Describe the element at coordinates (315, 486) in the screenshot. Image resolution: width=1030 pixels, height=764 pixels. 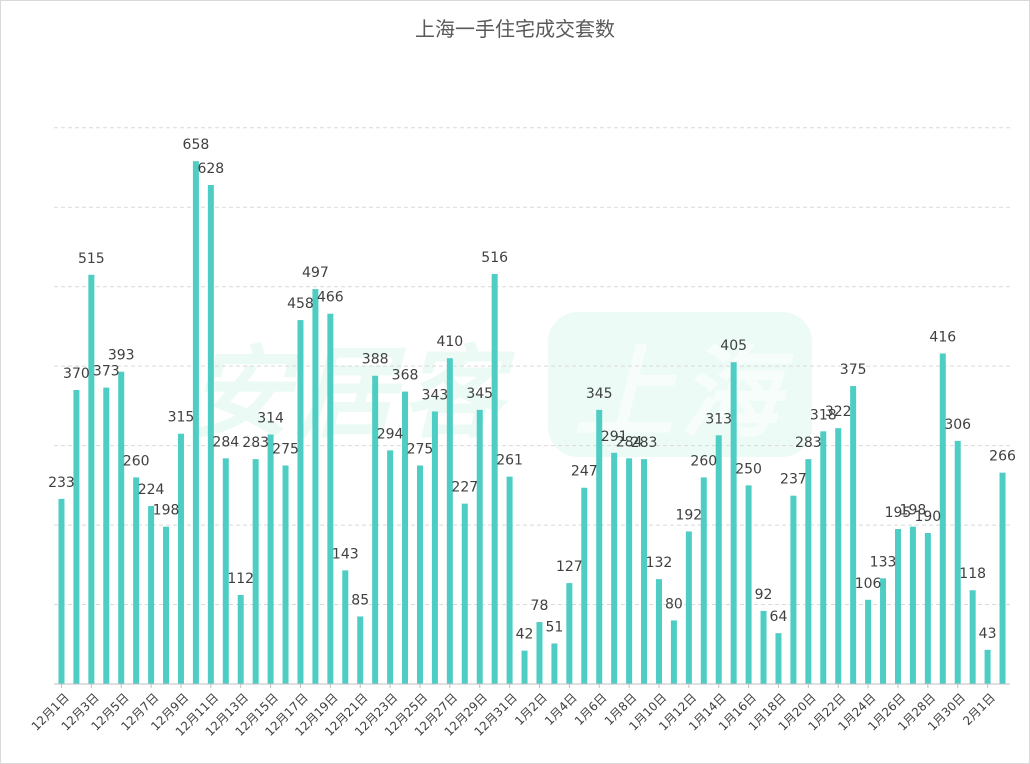
I see `bar-12月18日` at that location.